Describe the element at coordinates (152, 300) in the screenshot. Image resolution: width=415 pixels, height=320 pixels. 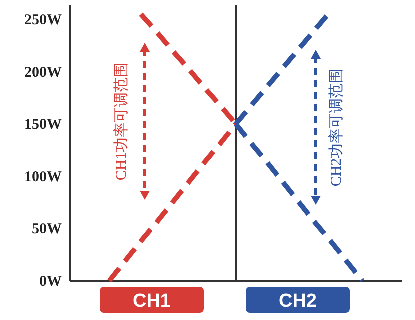
I see `annotation: CH1` at that location.